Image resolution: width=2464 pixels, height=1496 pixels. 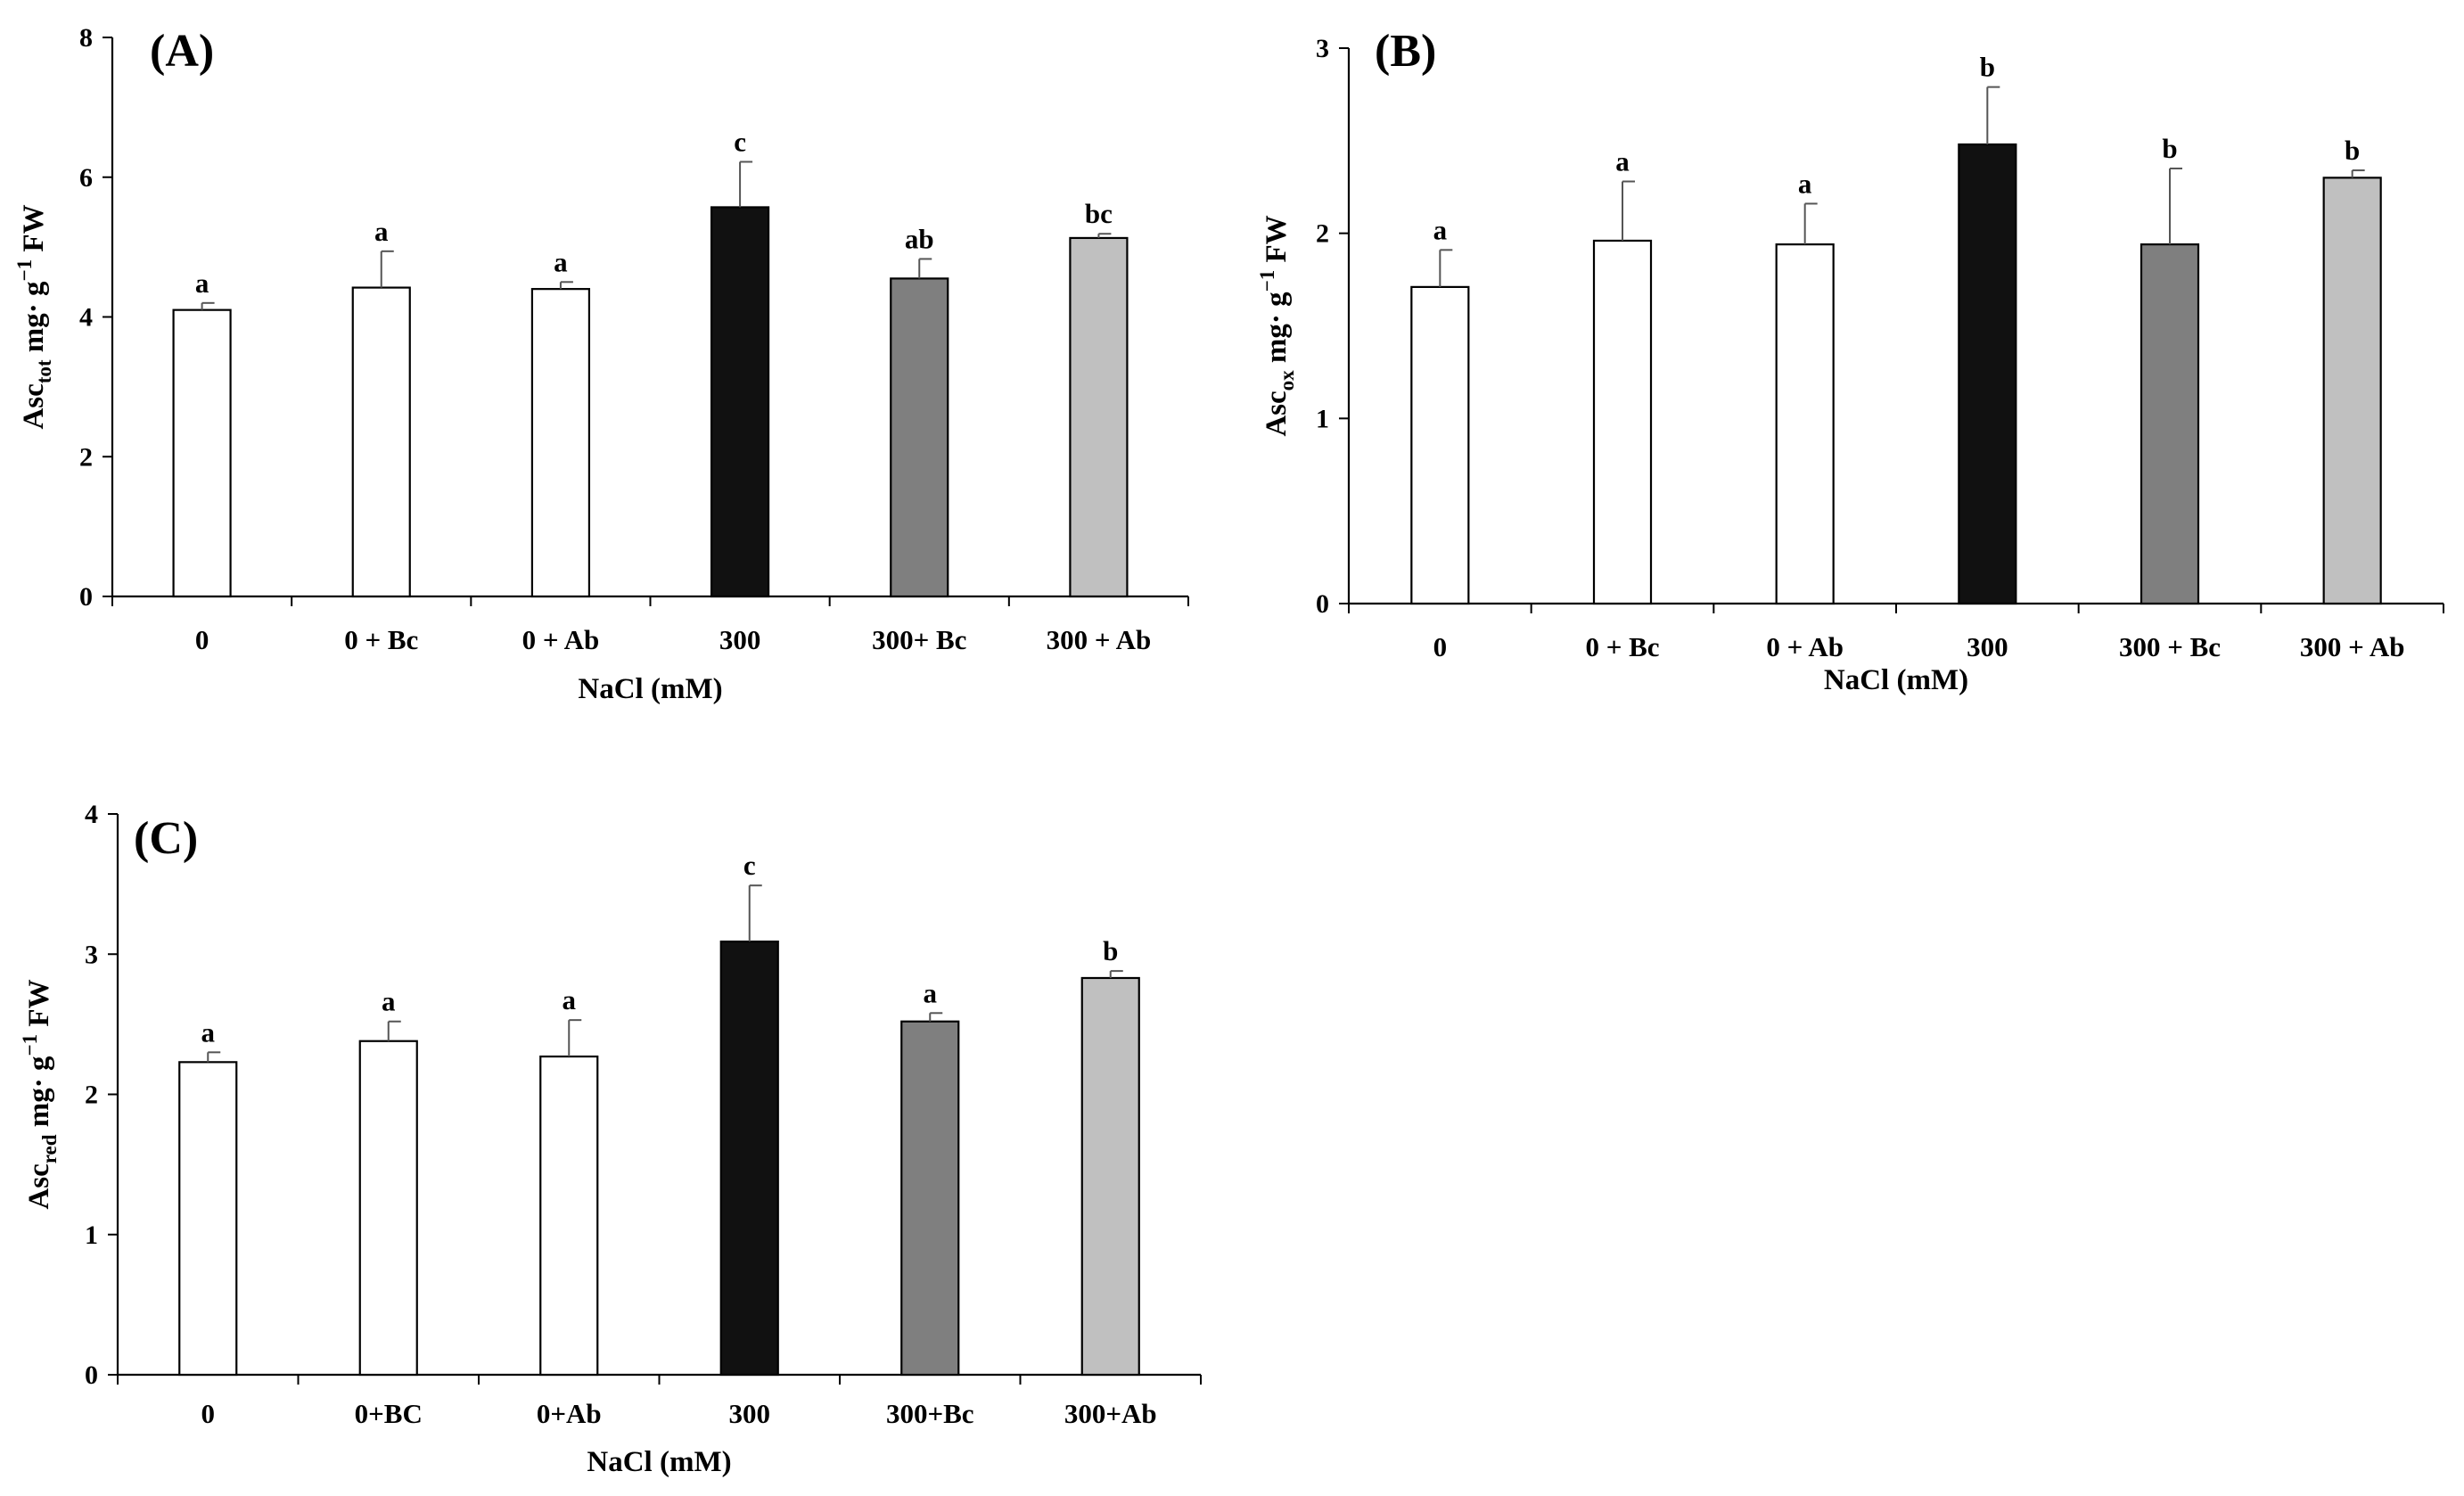 What do you see at coordinates (1099, 213) in the screenshot?
I see `significance-letter: bc` at bounding box center [1099, 213].